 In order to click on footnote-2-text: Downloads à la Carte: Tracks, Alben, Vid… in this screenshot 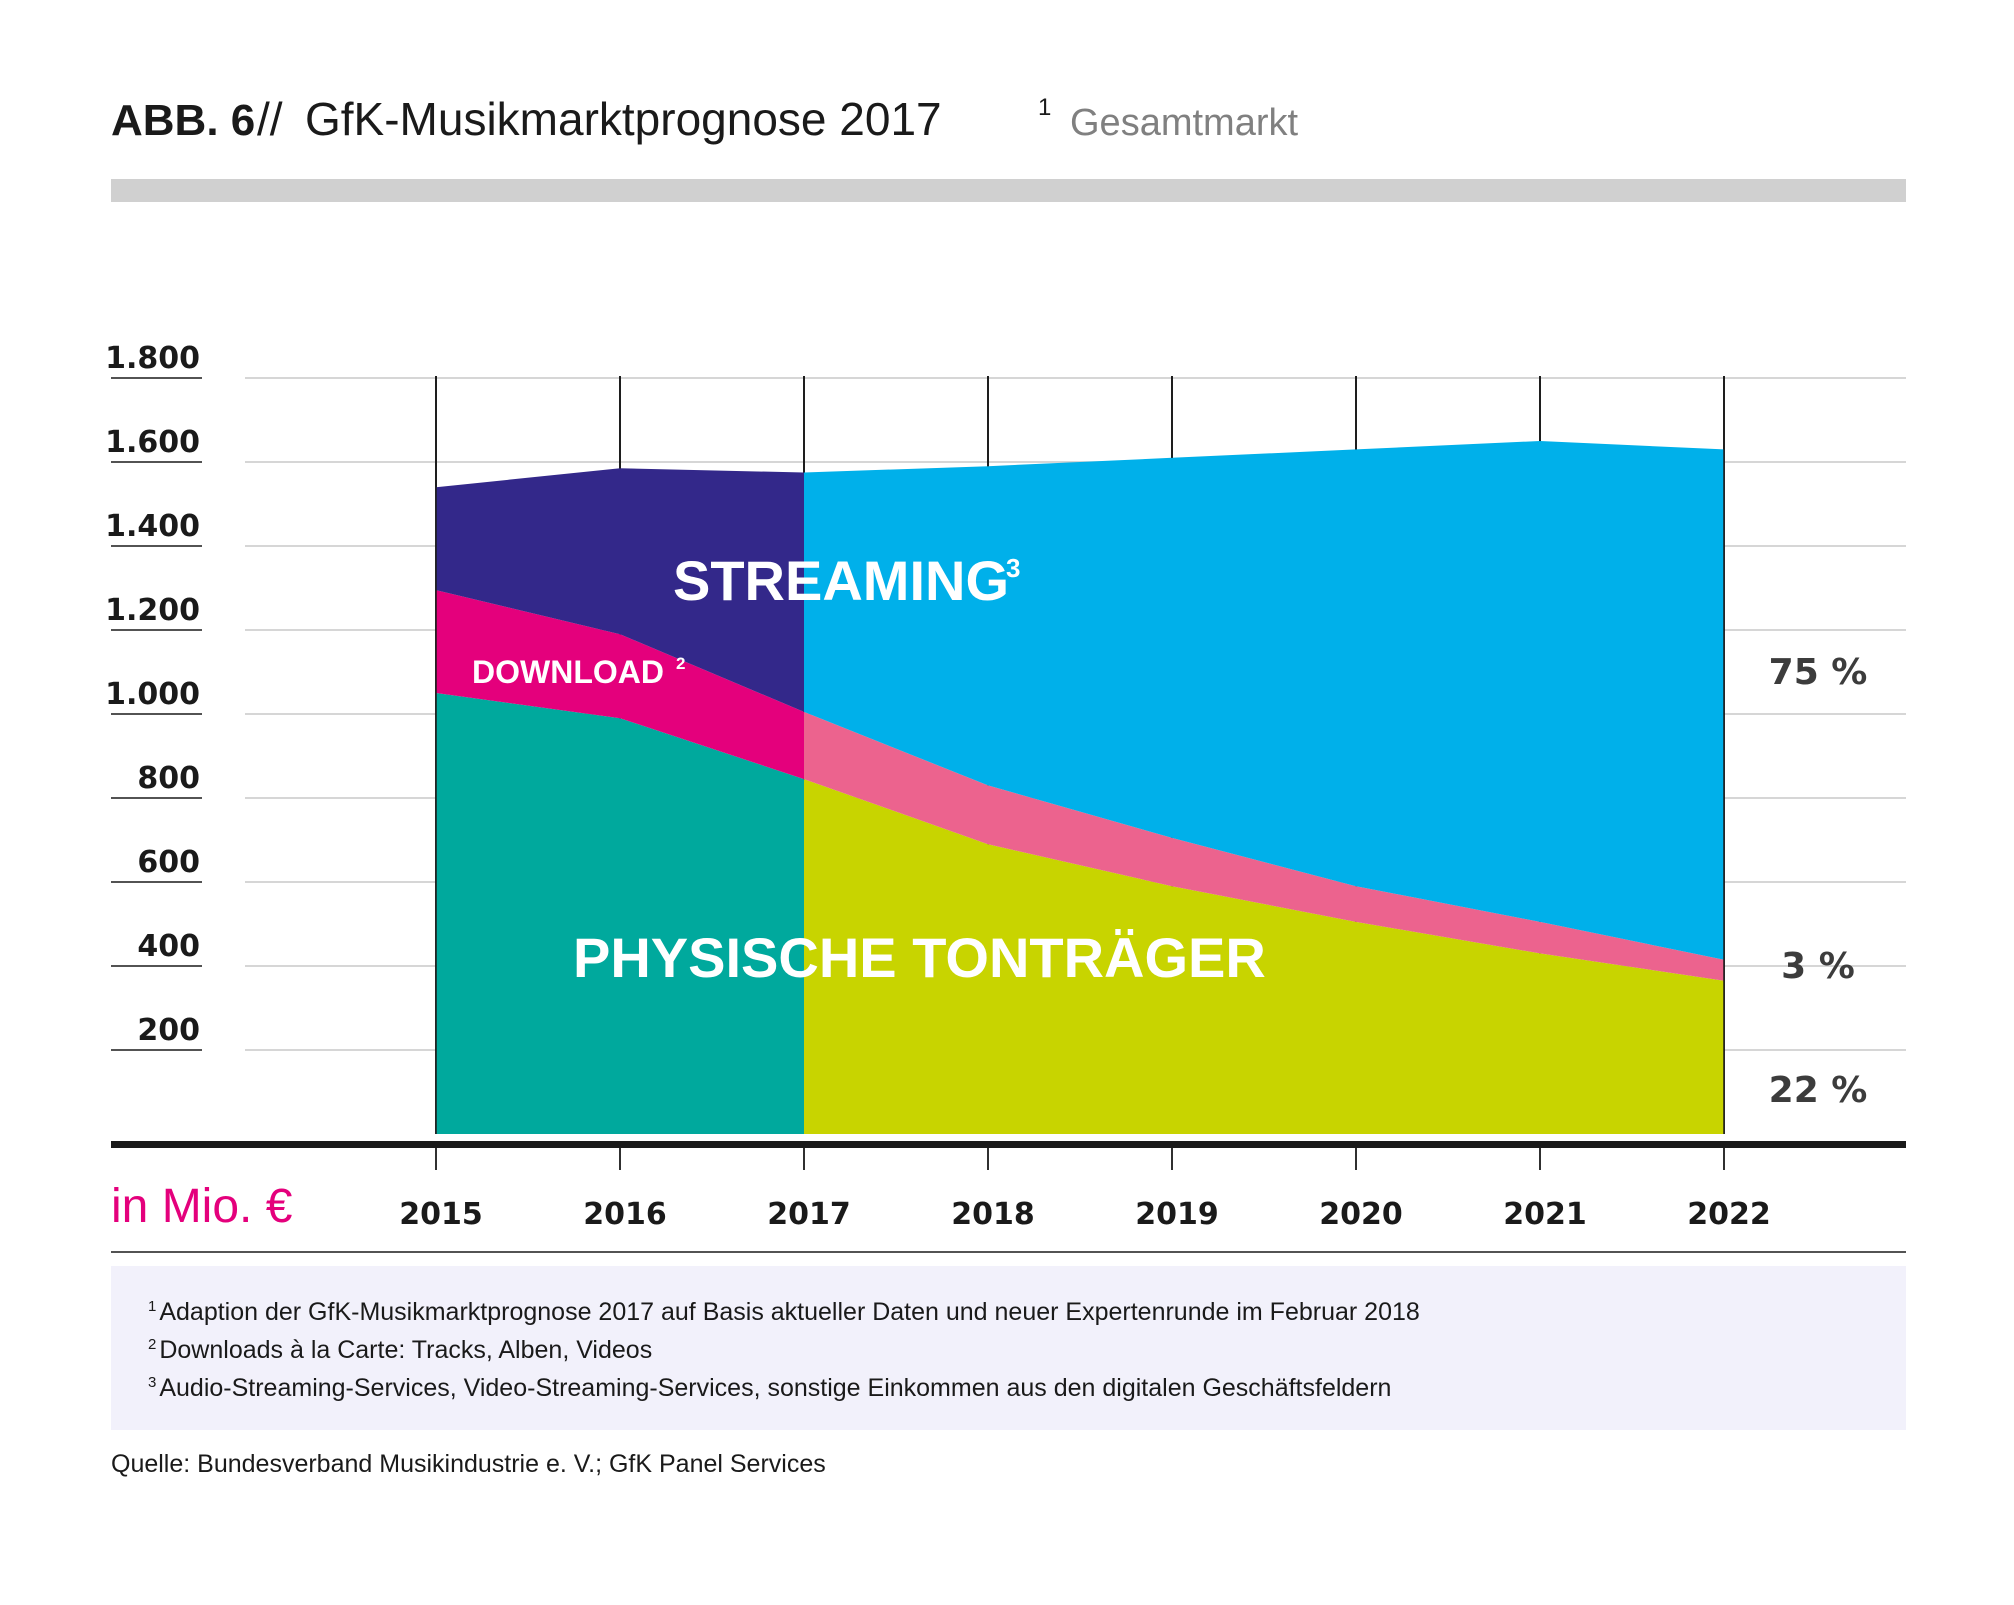, I will do `click(406, 1350)`.